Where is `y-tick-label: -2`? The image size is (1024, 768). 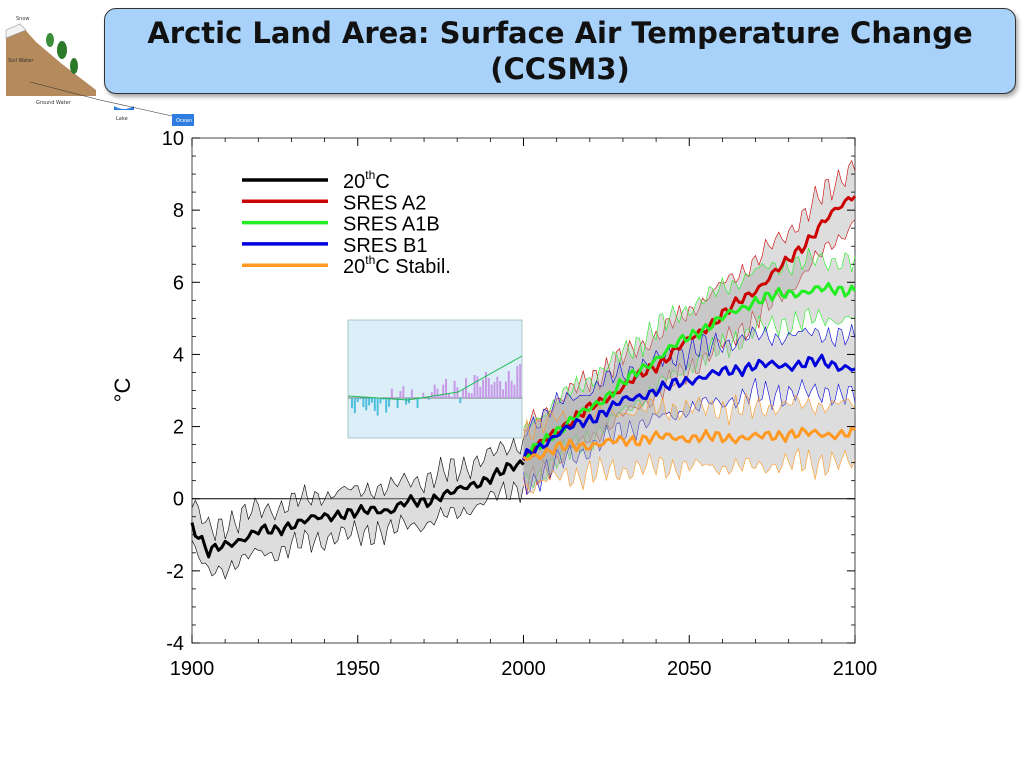
y-tick-label: -2 is located at coordinates (175, 572).